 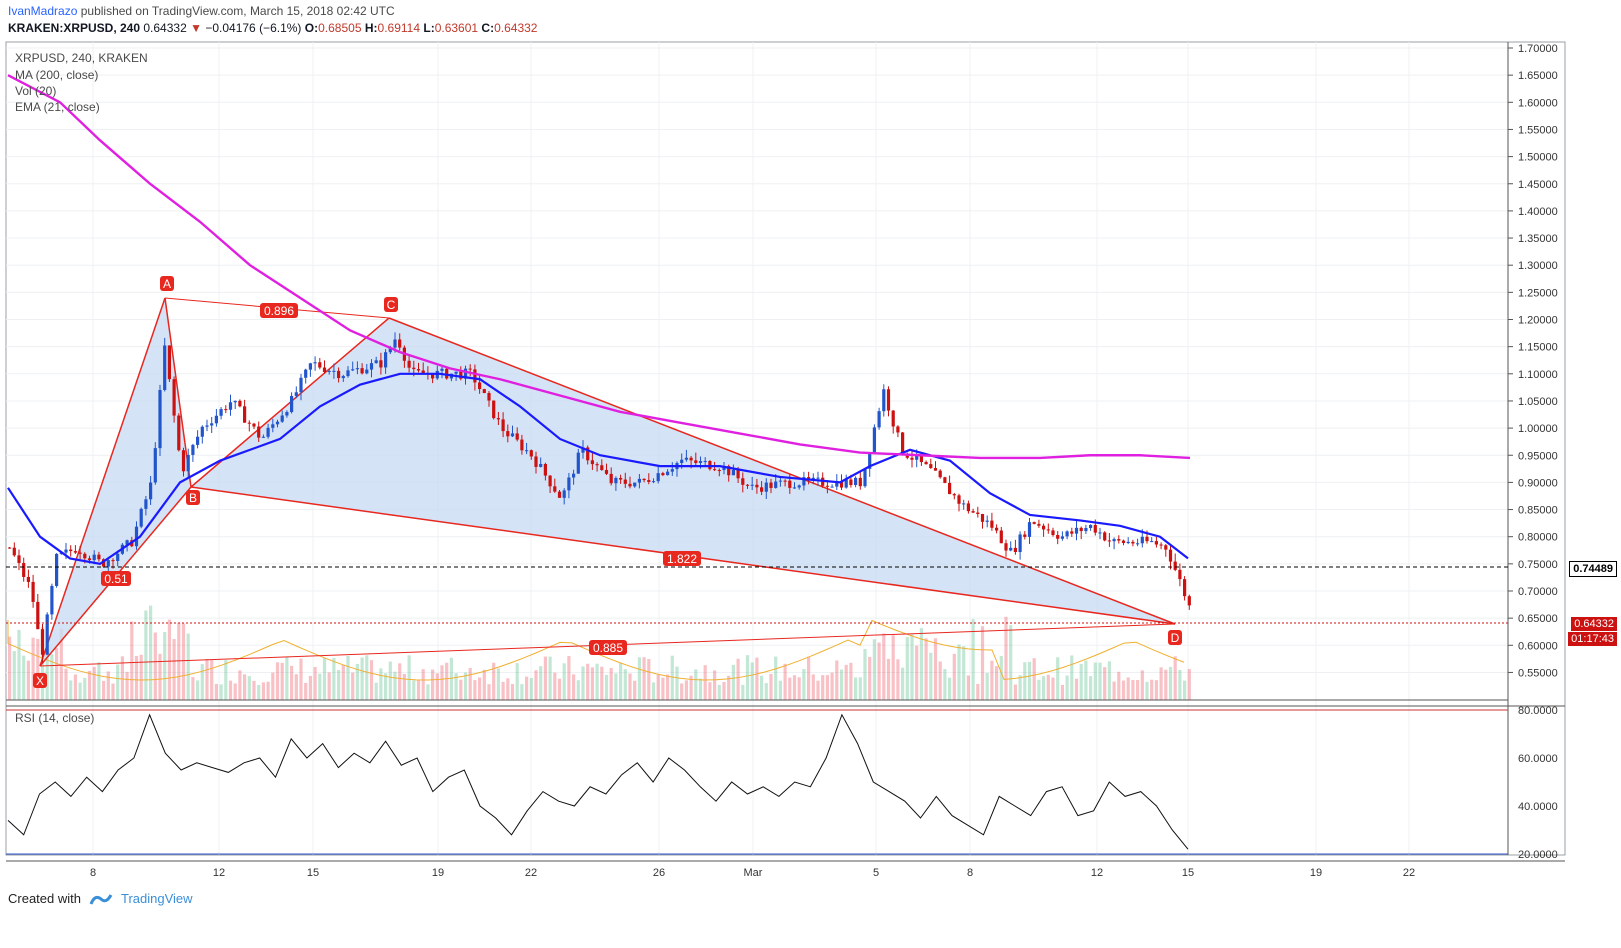 What do you see at coordinates (156, 898) in the screenshot?
I see `tradingview-brand: TradingView` at bounding box center [156, 898].